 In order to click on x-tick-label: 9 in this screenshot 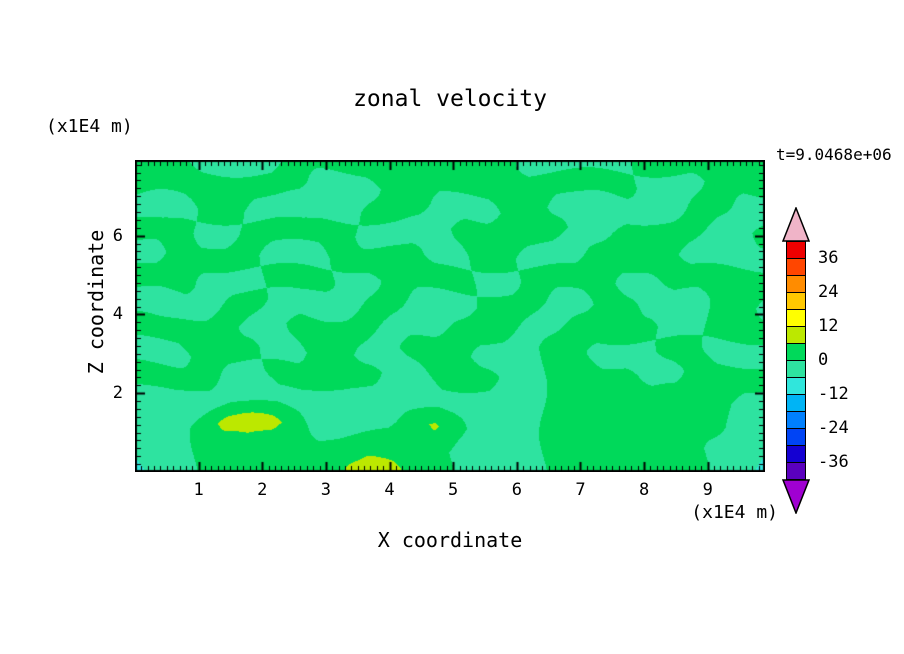, I will do `click(707, 490)`.